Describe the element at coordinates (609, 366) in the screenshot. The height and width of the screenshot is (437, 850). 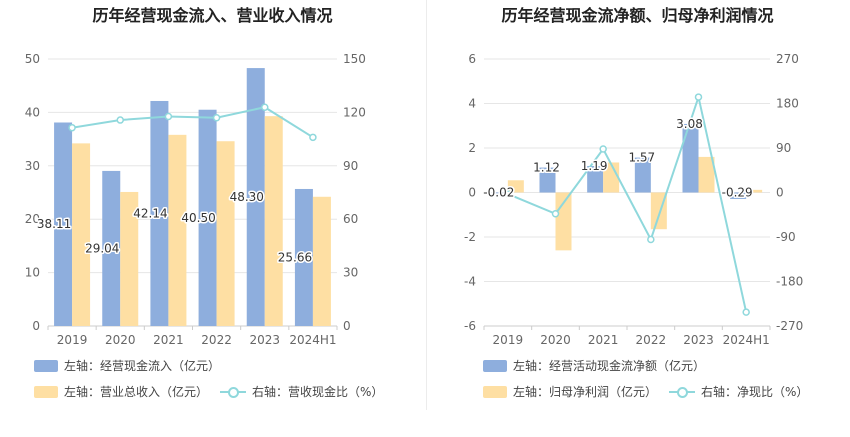
I see `legend-label: 左轴：经营活动现金流净额（亿元）` at that location.